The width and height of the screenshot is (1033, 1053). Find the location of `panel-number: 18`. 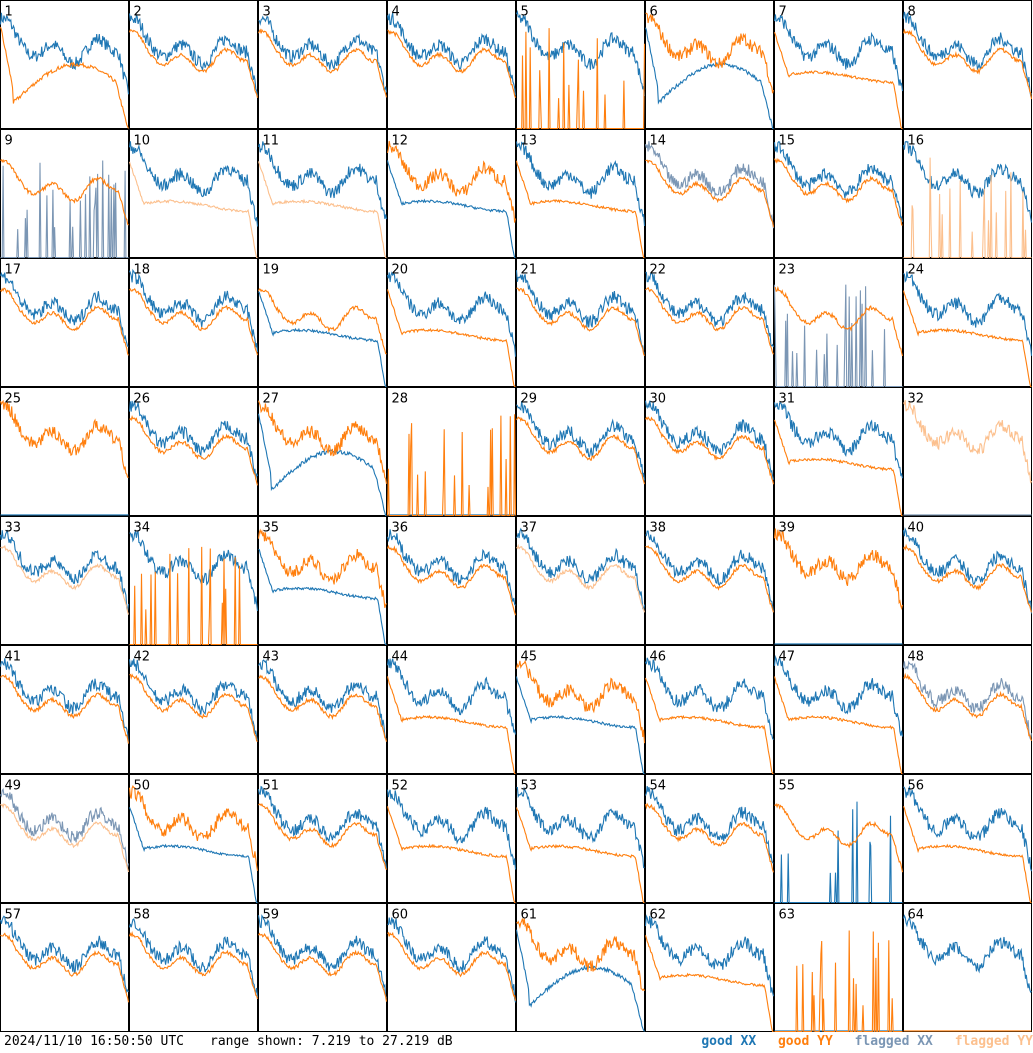

panel-number: 18 is located at coordinates (142, 270).